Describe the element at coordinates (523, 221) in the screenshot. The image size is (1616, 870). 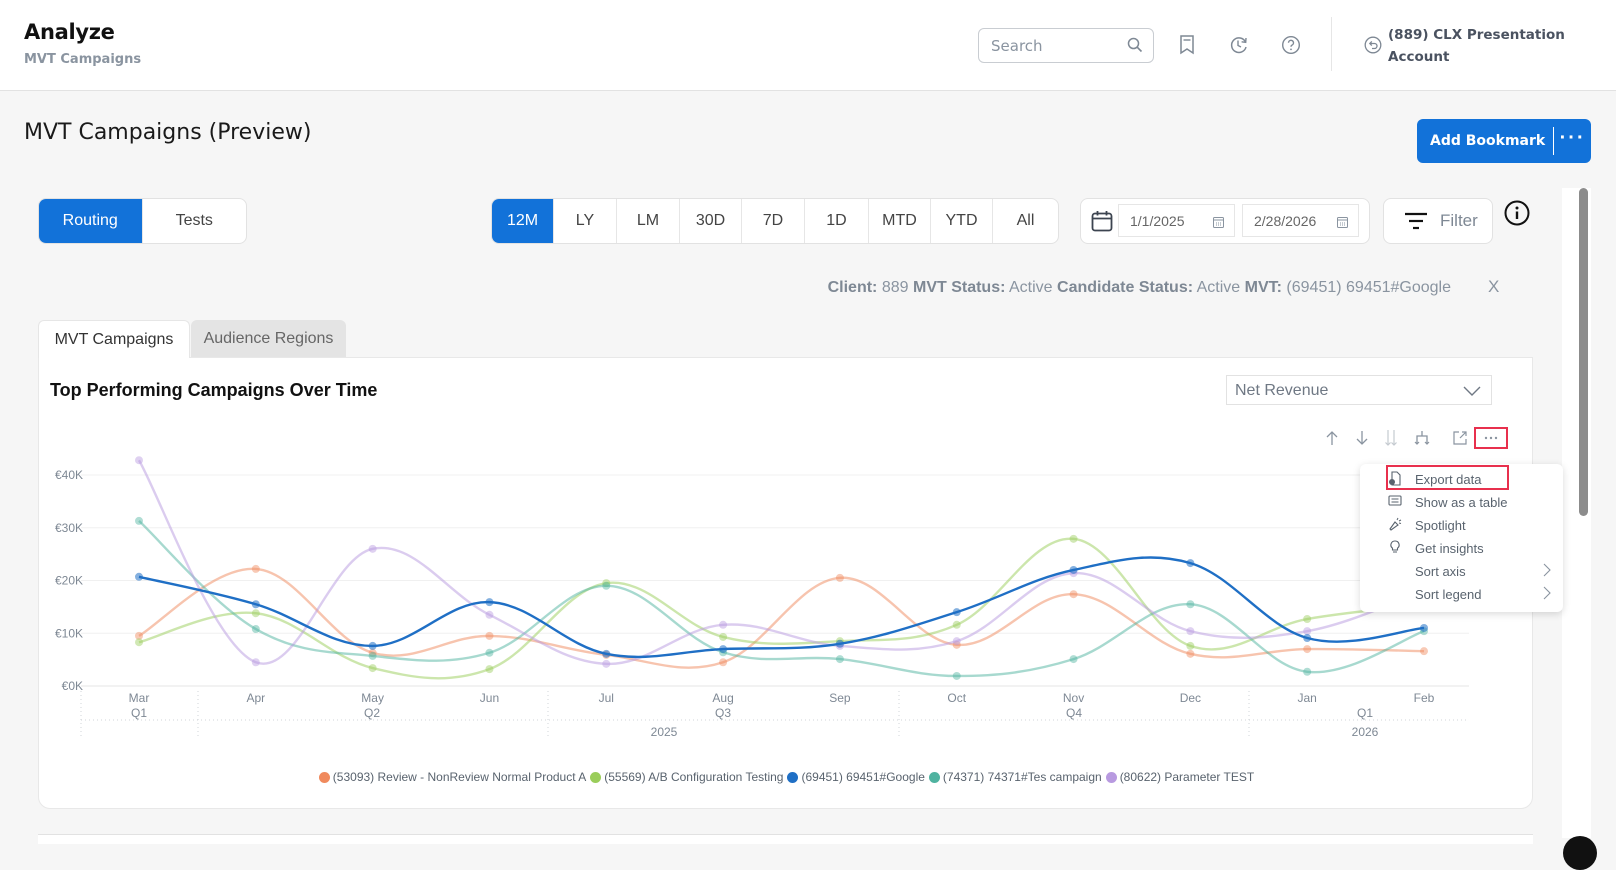
I see `period-12m: 12M` at that location.